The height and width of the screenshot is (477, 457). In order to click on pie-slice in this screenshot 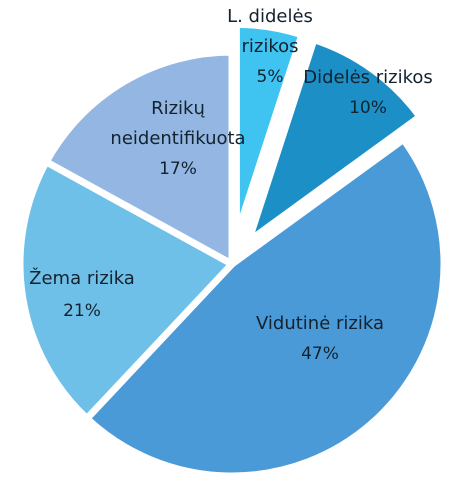, I will do `click(269, 130)`.